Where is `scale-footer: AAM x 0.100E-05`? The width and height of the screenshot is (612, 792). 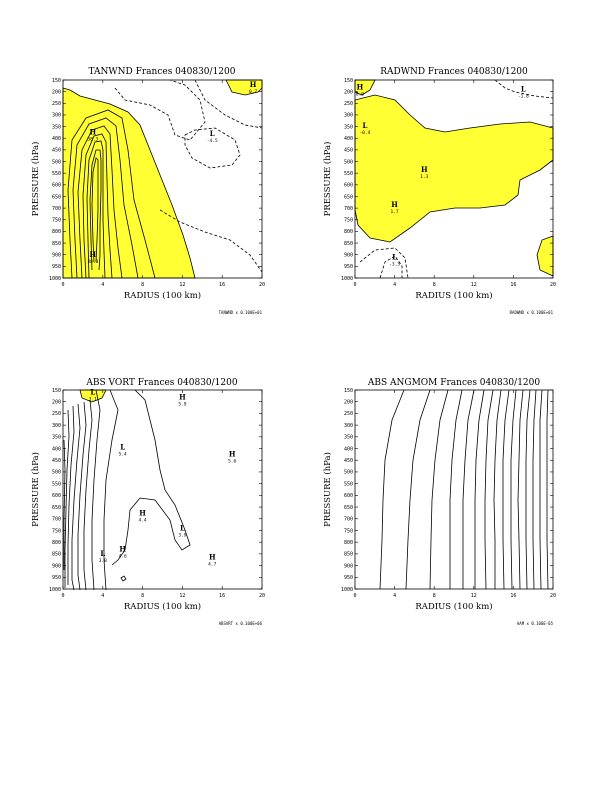 scale-footer: AAM x 0.100E-05 is located at coordinates (535, 623).